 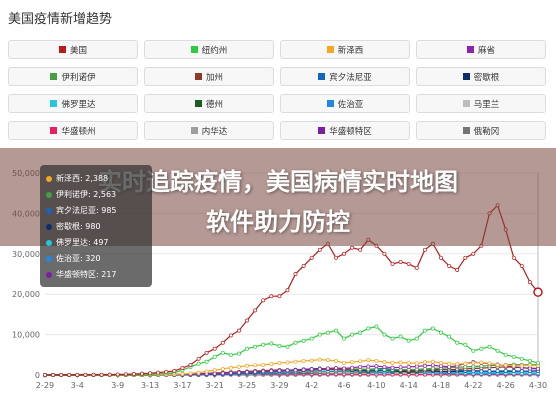 What do you see at coordinates (481, 76) in the screenshot?
I see `legend-item-7: 密歇根` at bounding box center [481, 76].